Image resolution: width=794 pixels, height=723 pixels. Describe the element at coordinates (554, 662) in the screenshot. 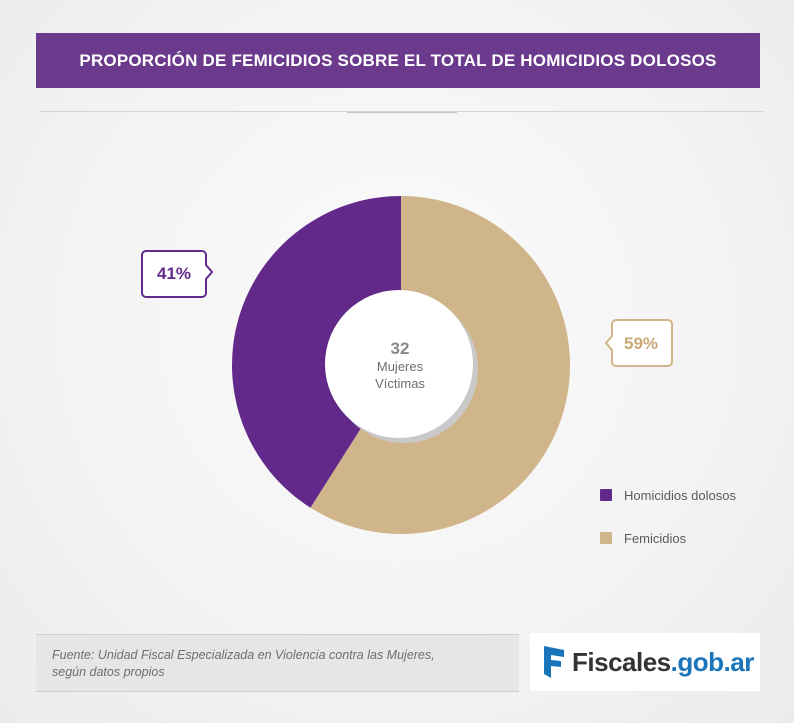

I see `flag-f-icon` at that location.